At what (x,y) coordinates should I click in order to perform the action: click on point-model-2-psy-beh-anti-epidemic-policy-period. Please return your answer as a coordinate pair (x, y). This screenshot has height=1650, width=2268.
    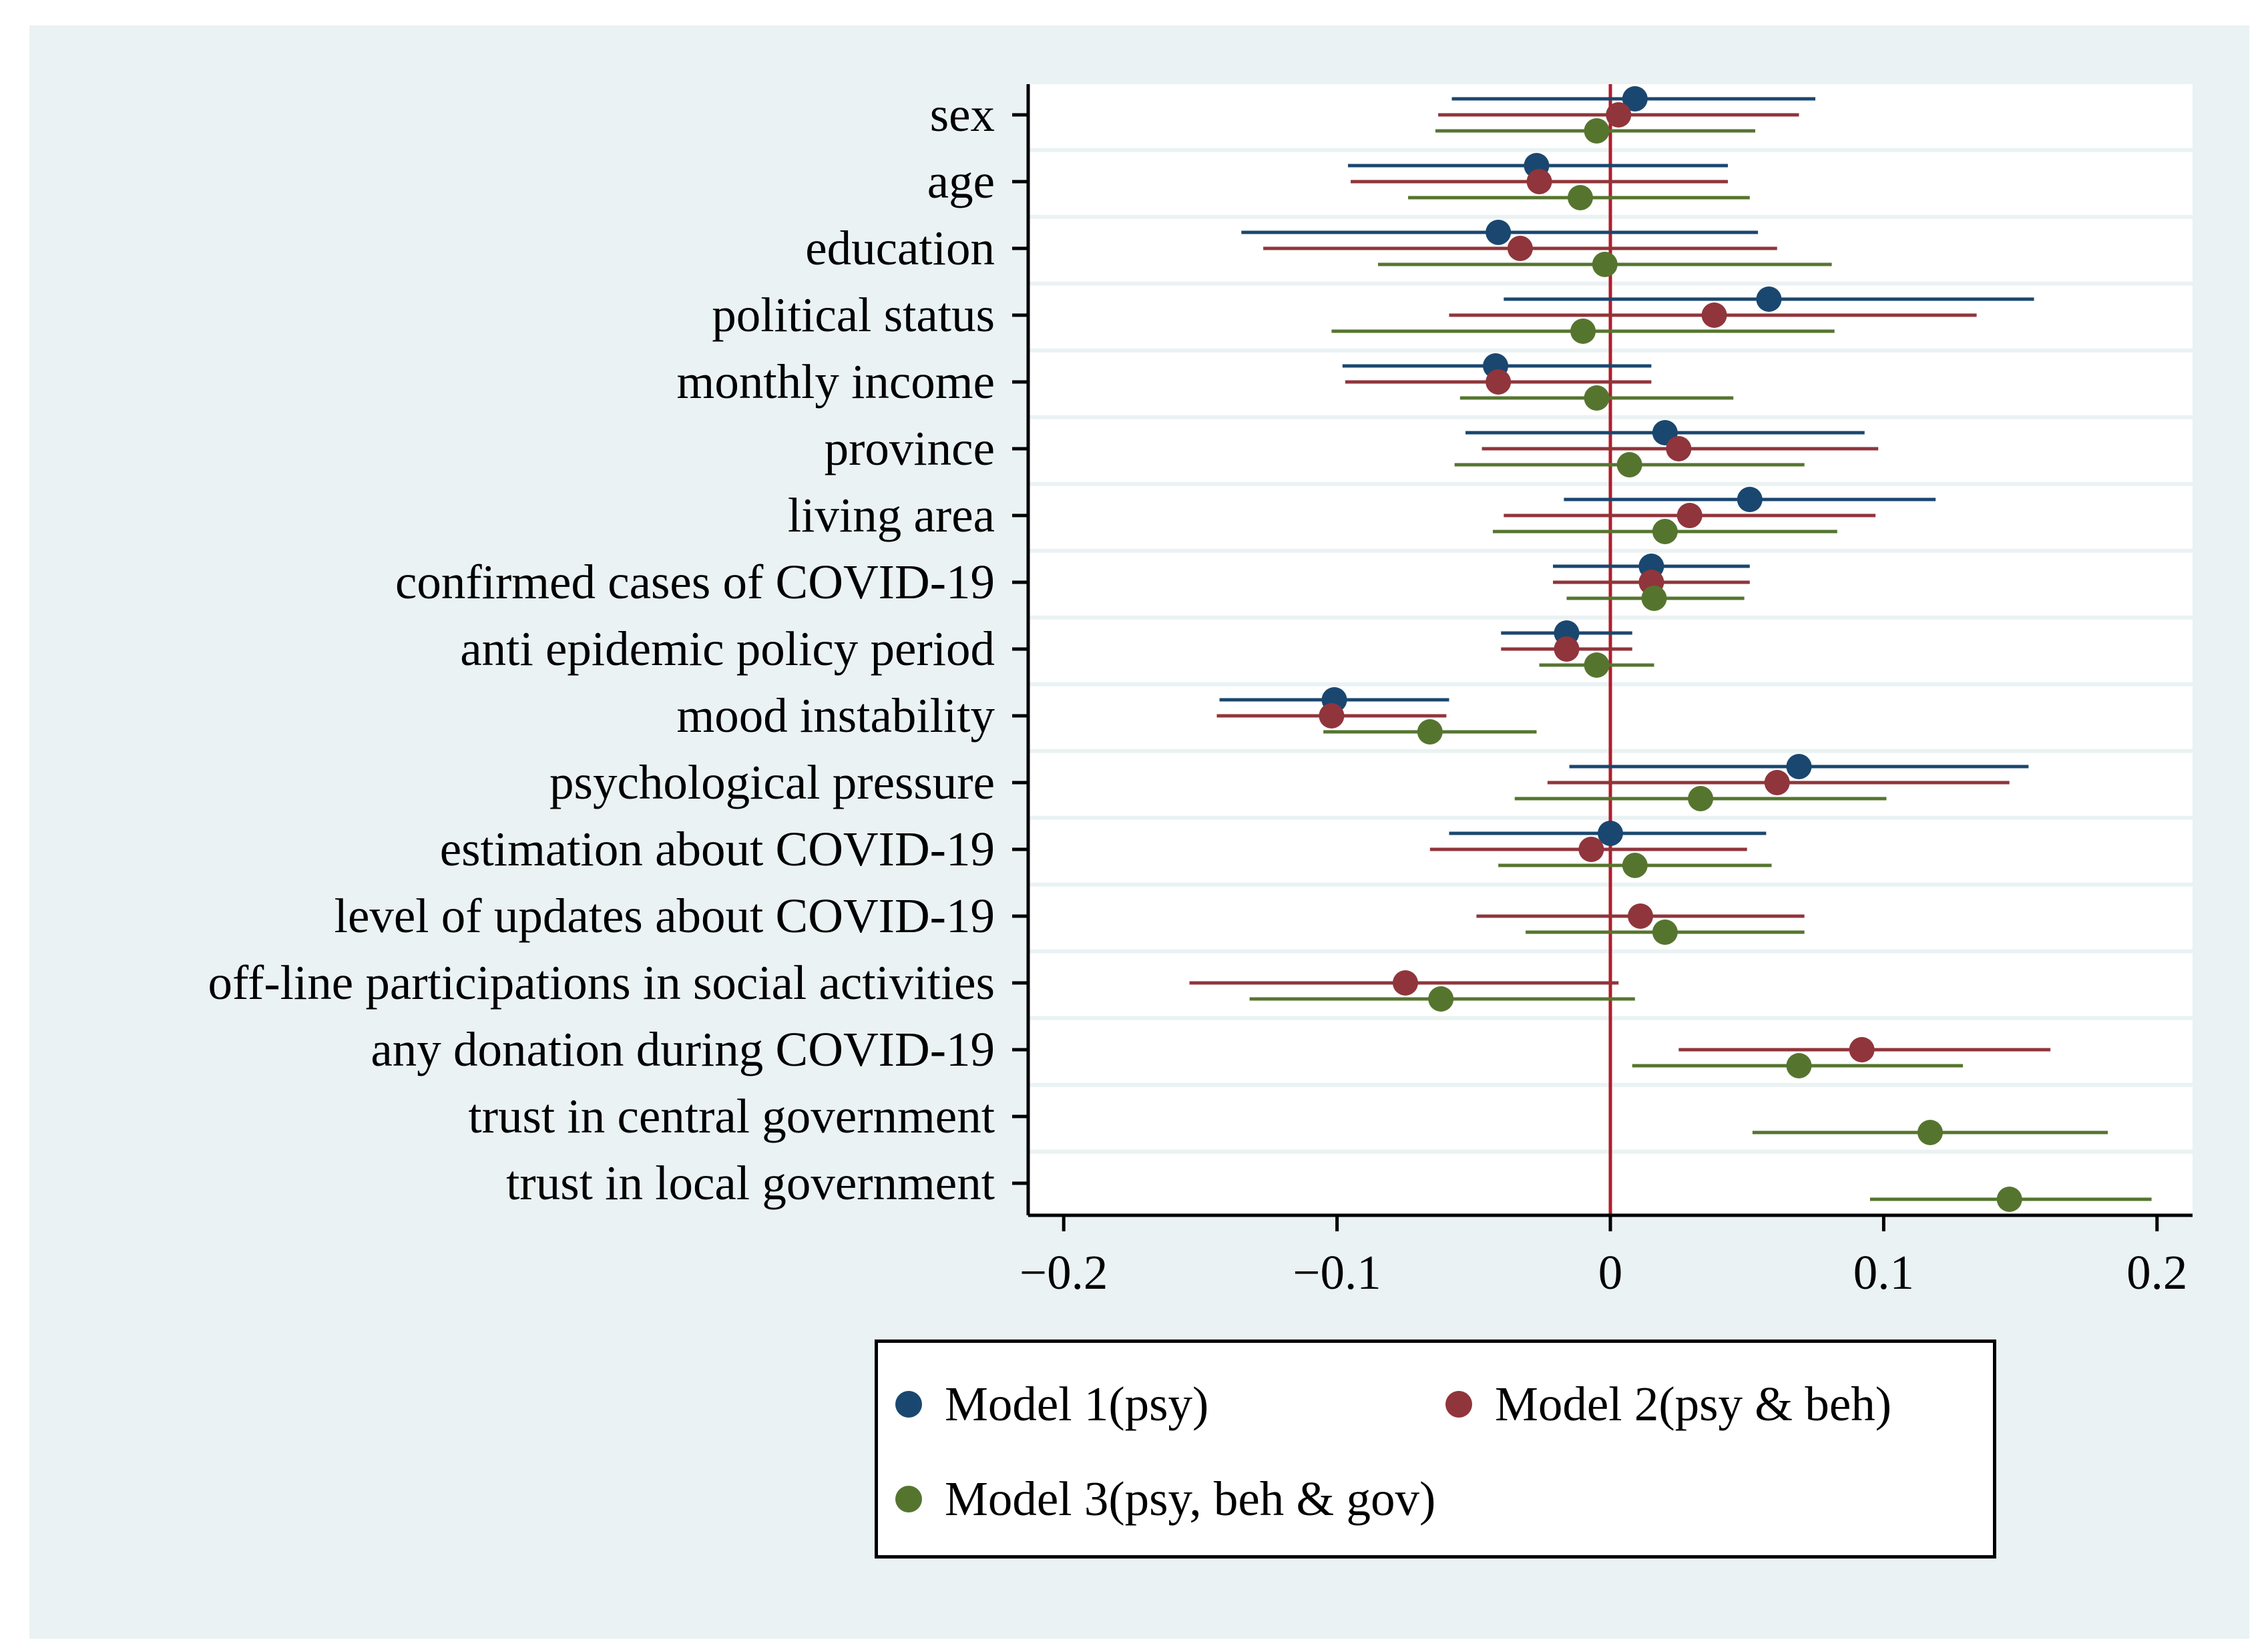
    Looking at the image, I should click on (1567, 649).